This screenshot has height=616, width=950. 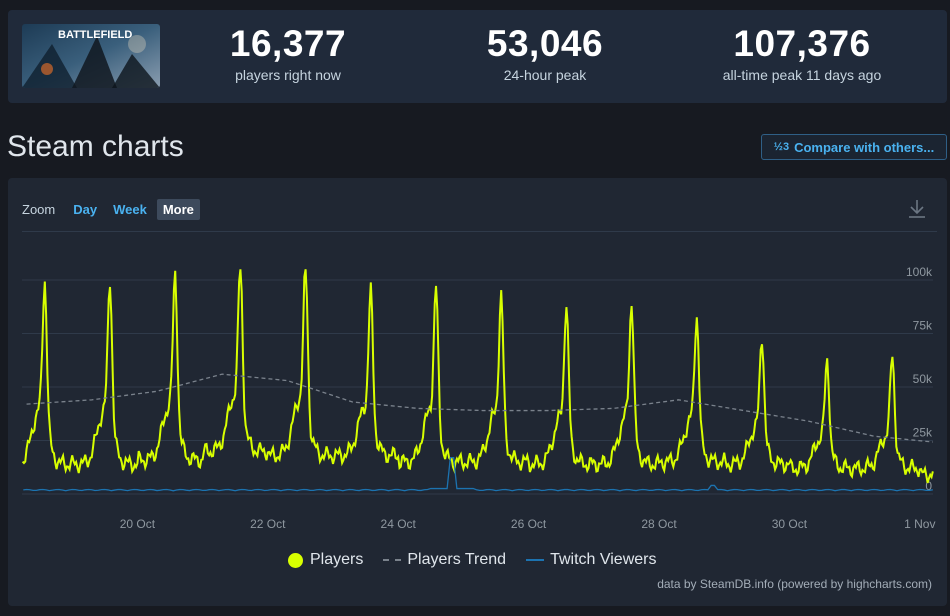 I want to click on y-tick-label: 25k, so click(x=923, y=433).